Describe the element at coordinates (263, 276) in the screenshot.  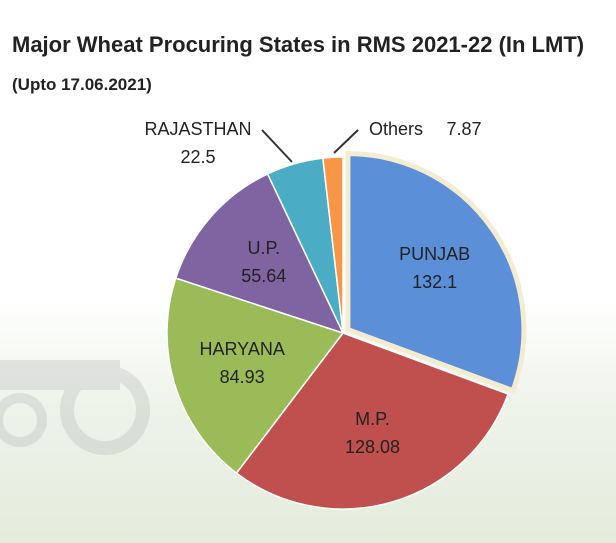
I see `value-label: 55.64` at that location.